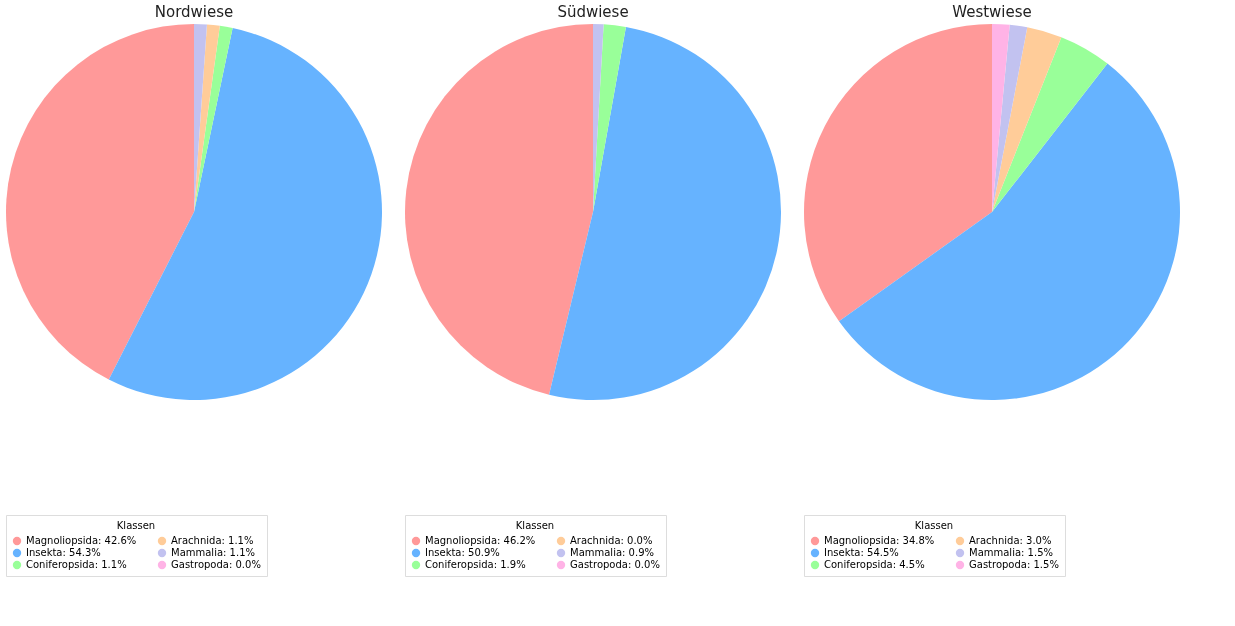  Describe the element at coordinates (1011, 552) in the screenshot. I see `legend-label: Mammalia: 1.5%` at that location.